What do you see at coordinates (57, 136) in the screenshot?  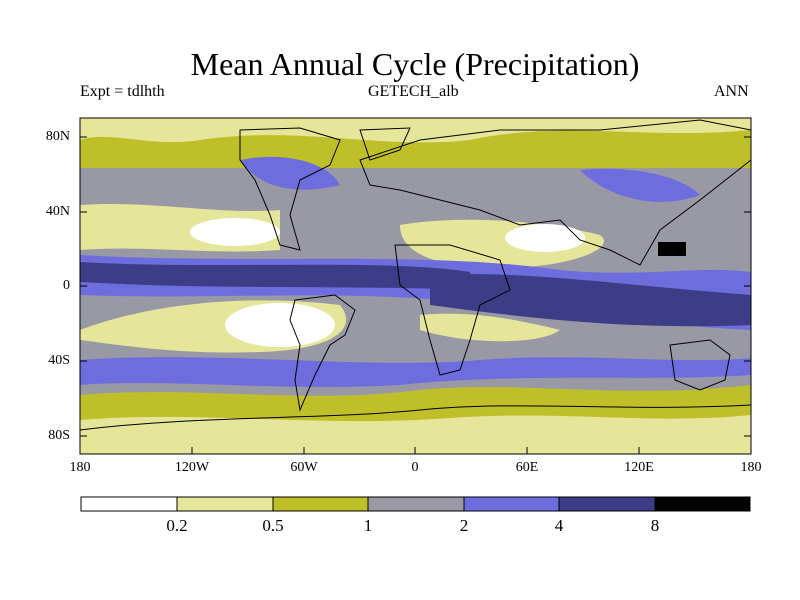 I see `lat-label-80n: 80N` at bounding box center [57, 136].